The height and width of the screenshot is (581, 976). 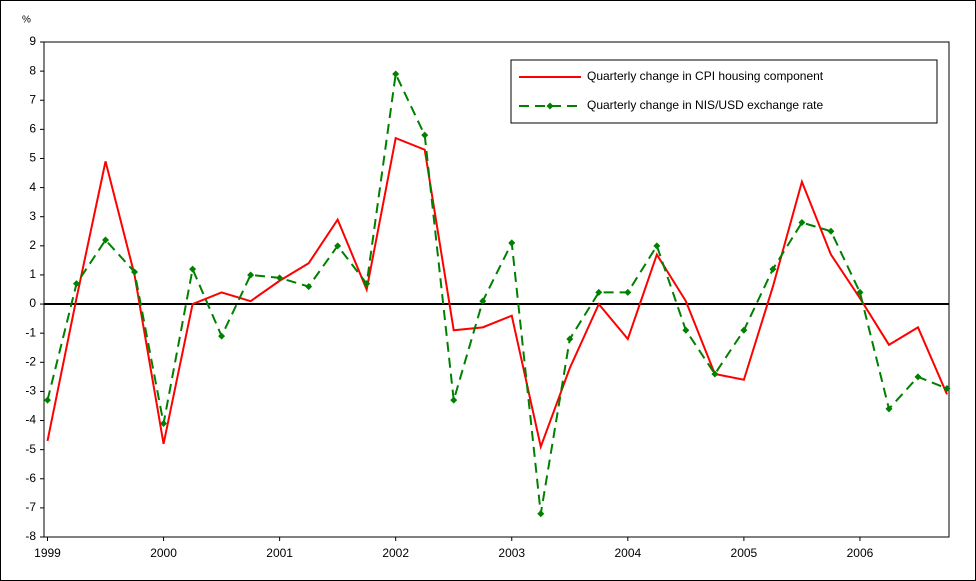 I want to click on x-tick-label: 2000, so click(x=163, y=553).